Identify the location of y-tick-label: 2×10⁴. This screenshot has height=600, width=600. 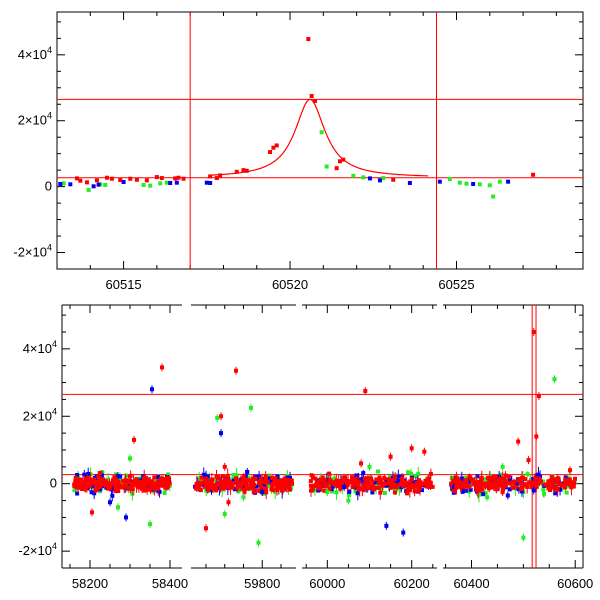
(40, 414).